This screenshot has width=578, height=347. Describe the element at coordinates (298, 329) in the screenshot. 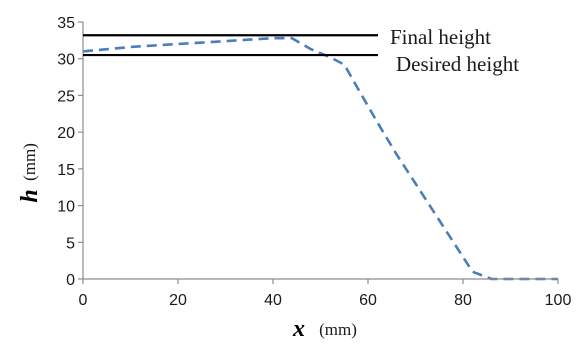

I see `x-axis-symbol: x` at that location.